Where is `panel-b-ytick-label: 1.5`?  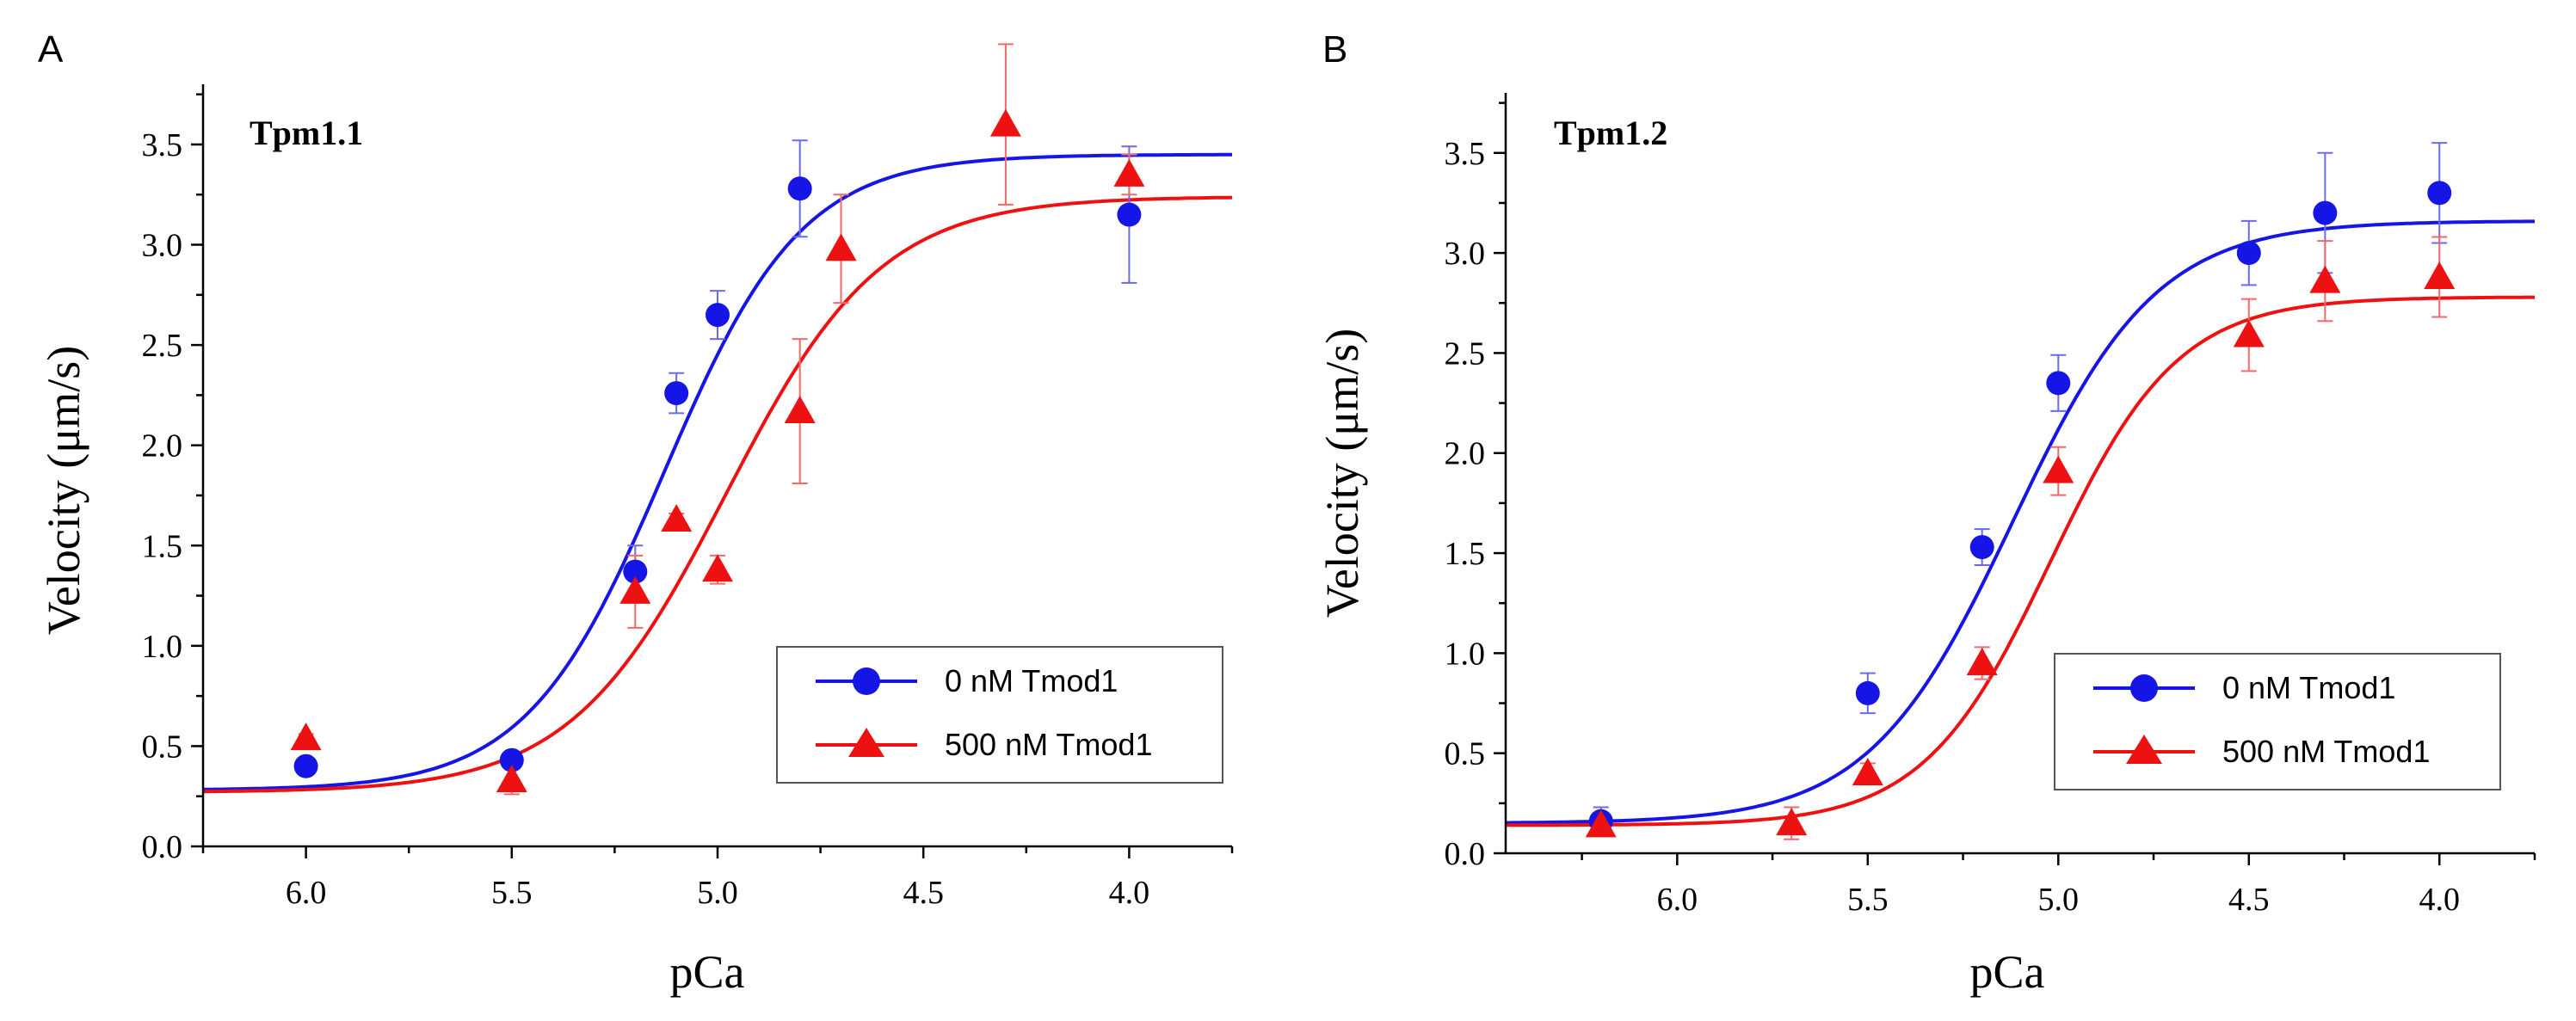 panel-b-ytick-label: 1.5 is located at coordinates (1465, 554).